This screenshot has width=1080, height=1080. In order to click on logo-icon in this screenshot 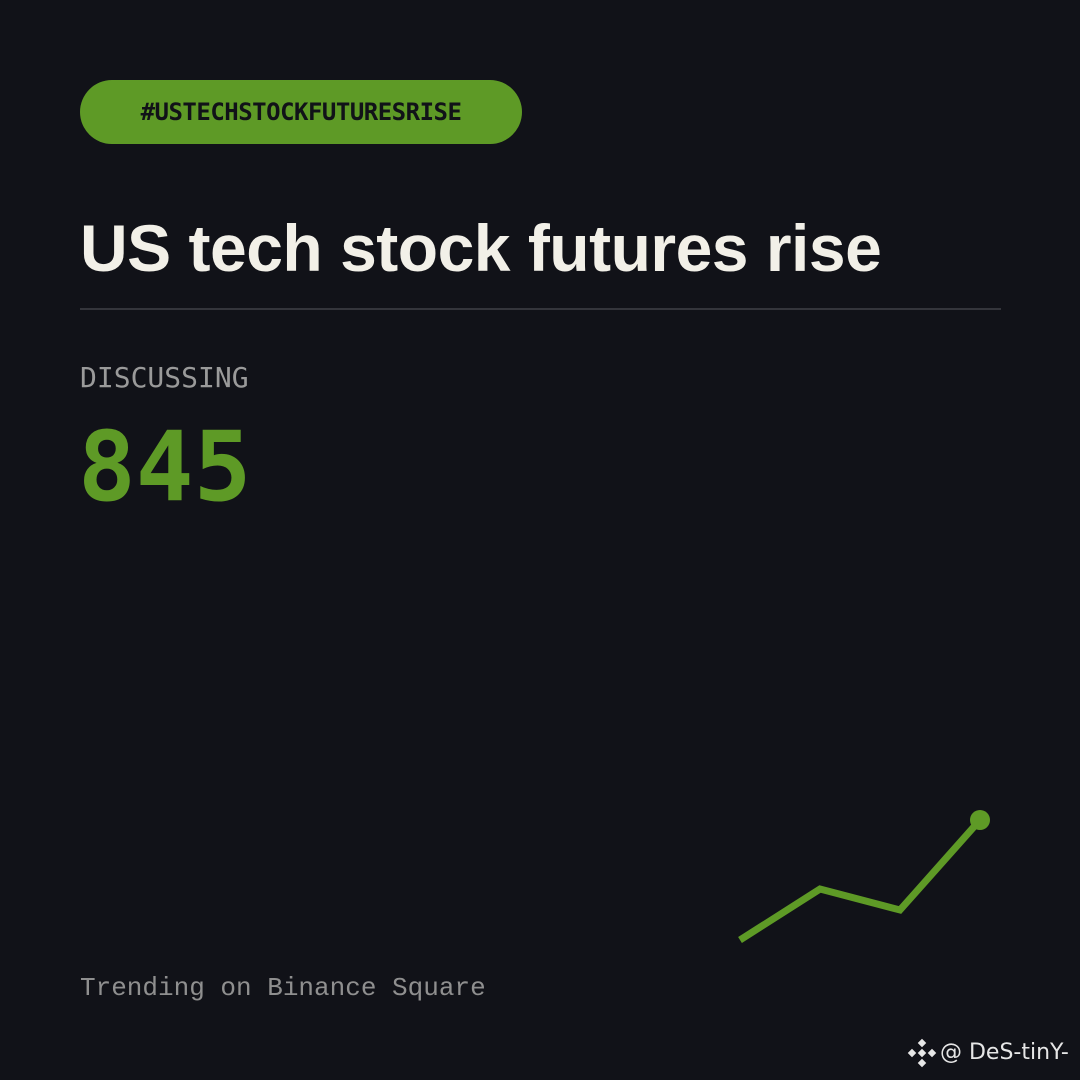, I will do `click(922, 1053)`.